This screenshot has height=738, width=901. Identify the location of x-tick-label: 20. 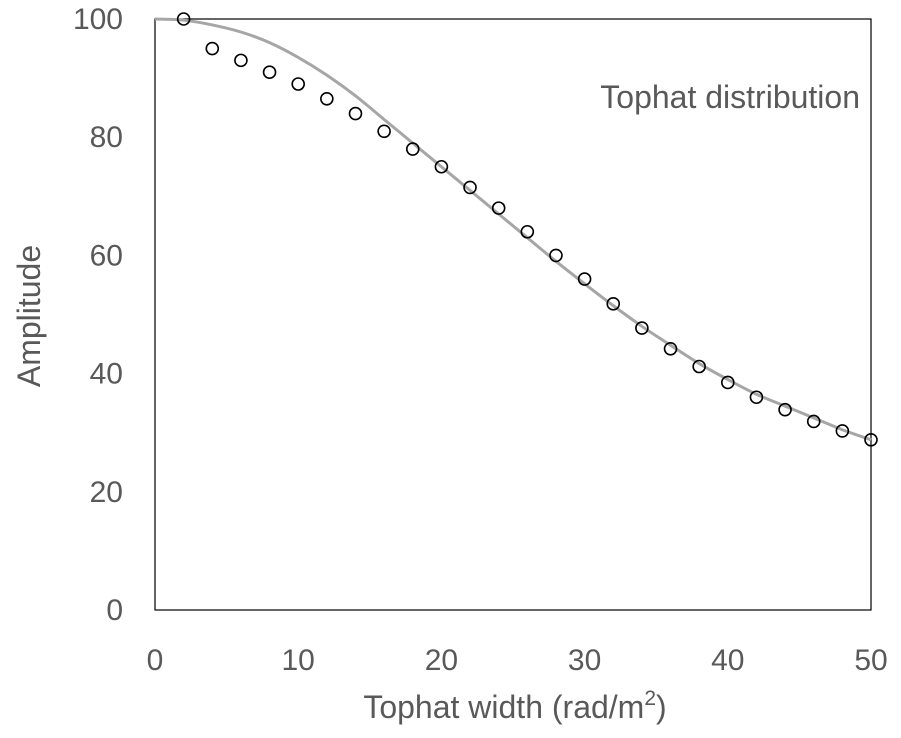
(441, 660).